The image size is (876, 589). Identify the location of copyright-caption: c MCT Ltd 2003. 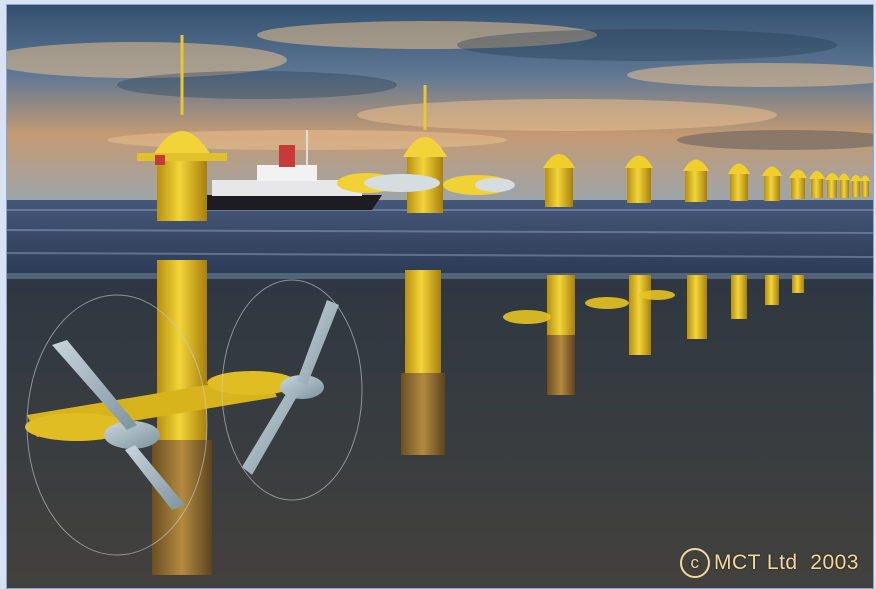
(769, 563).